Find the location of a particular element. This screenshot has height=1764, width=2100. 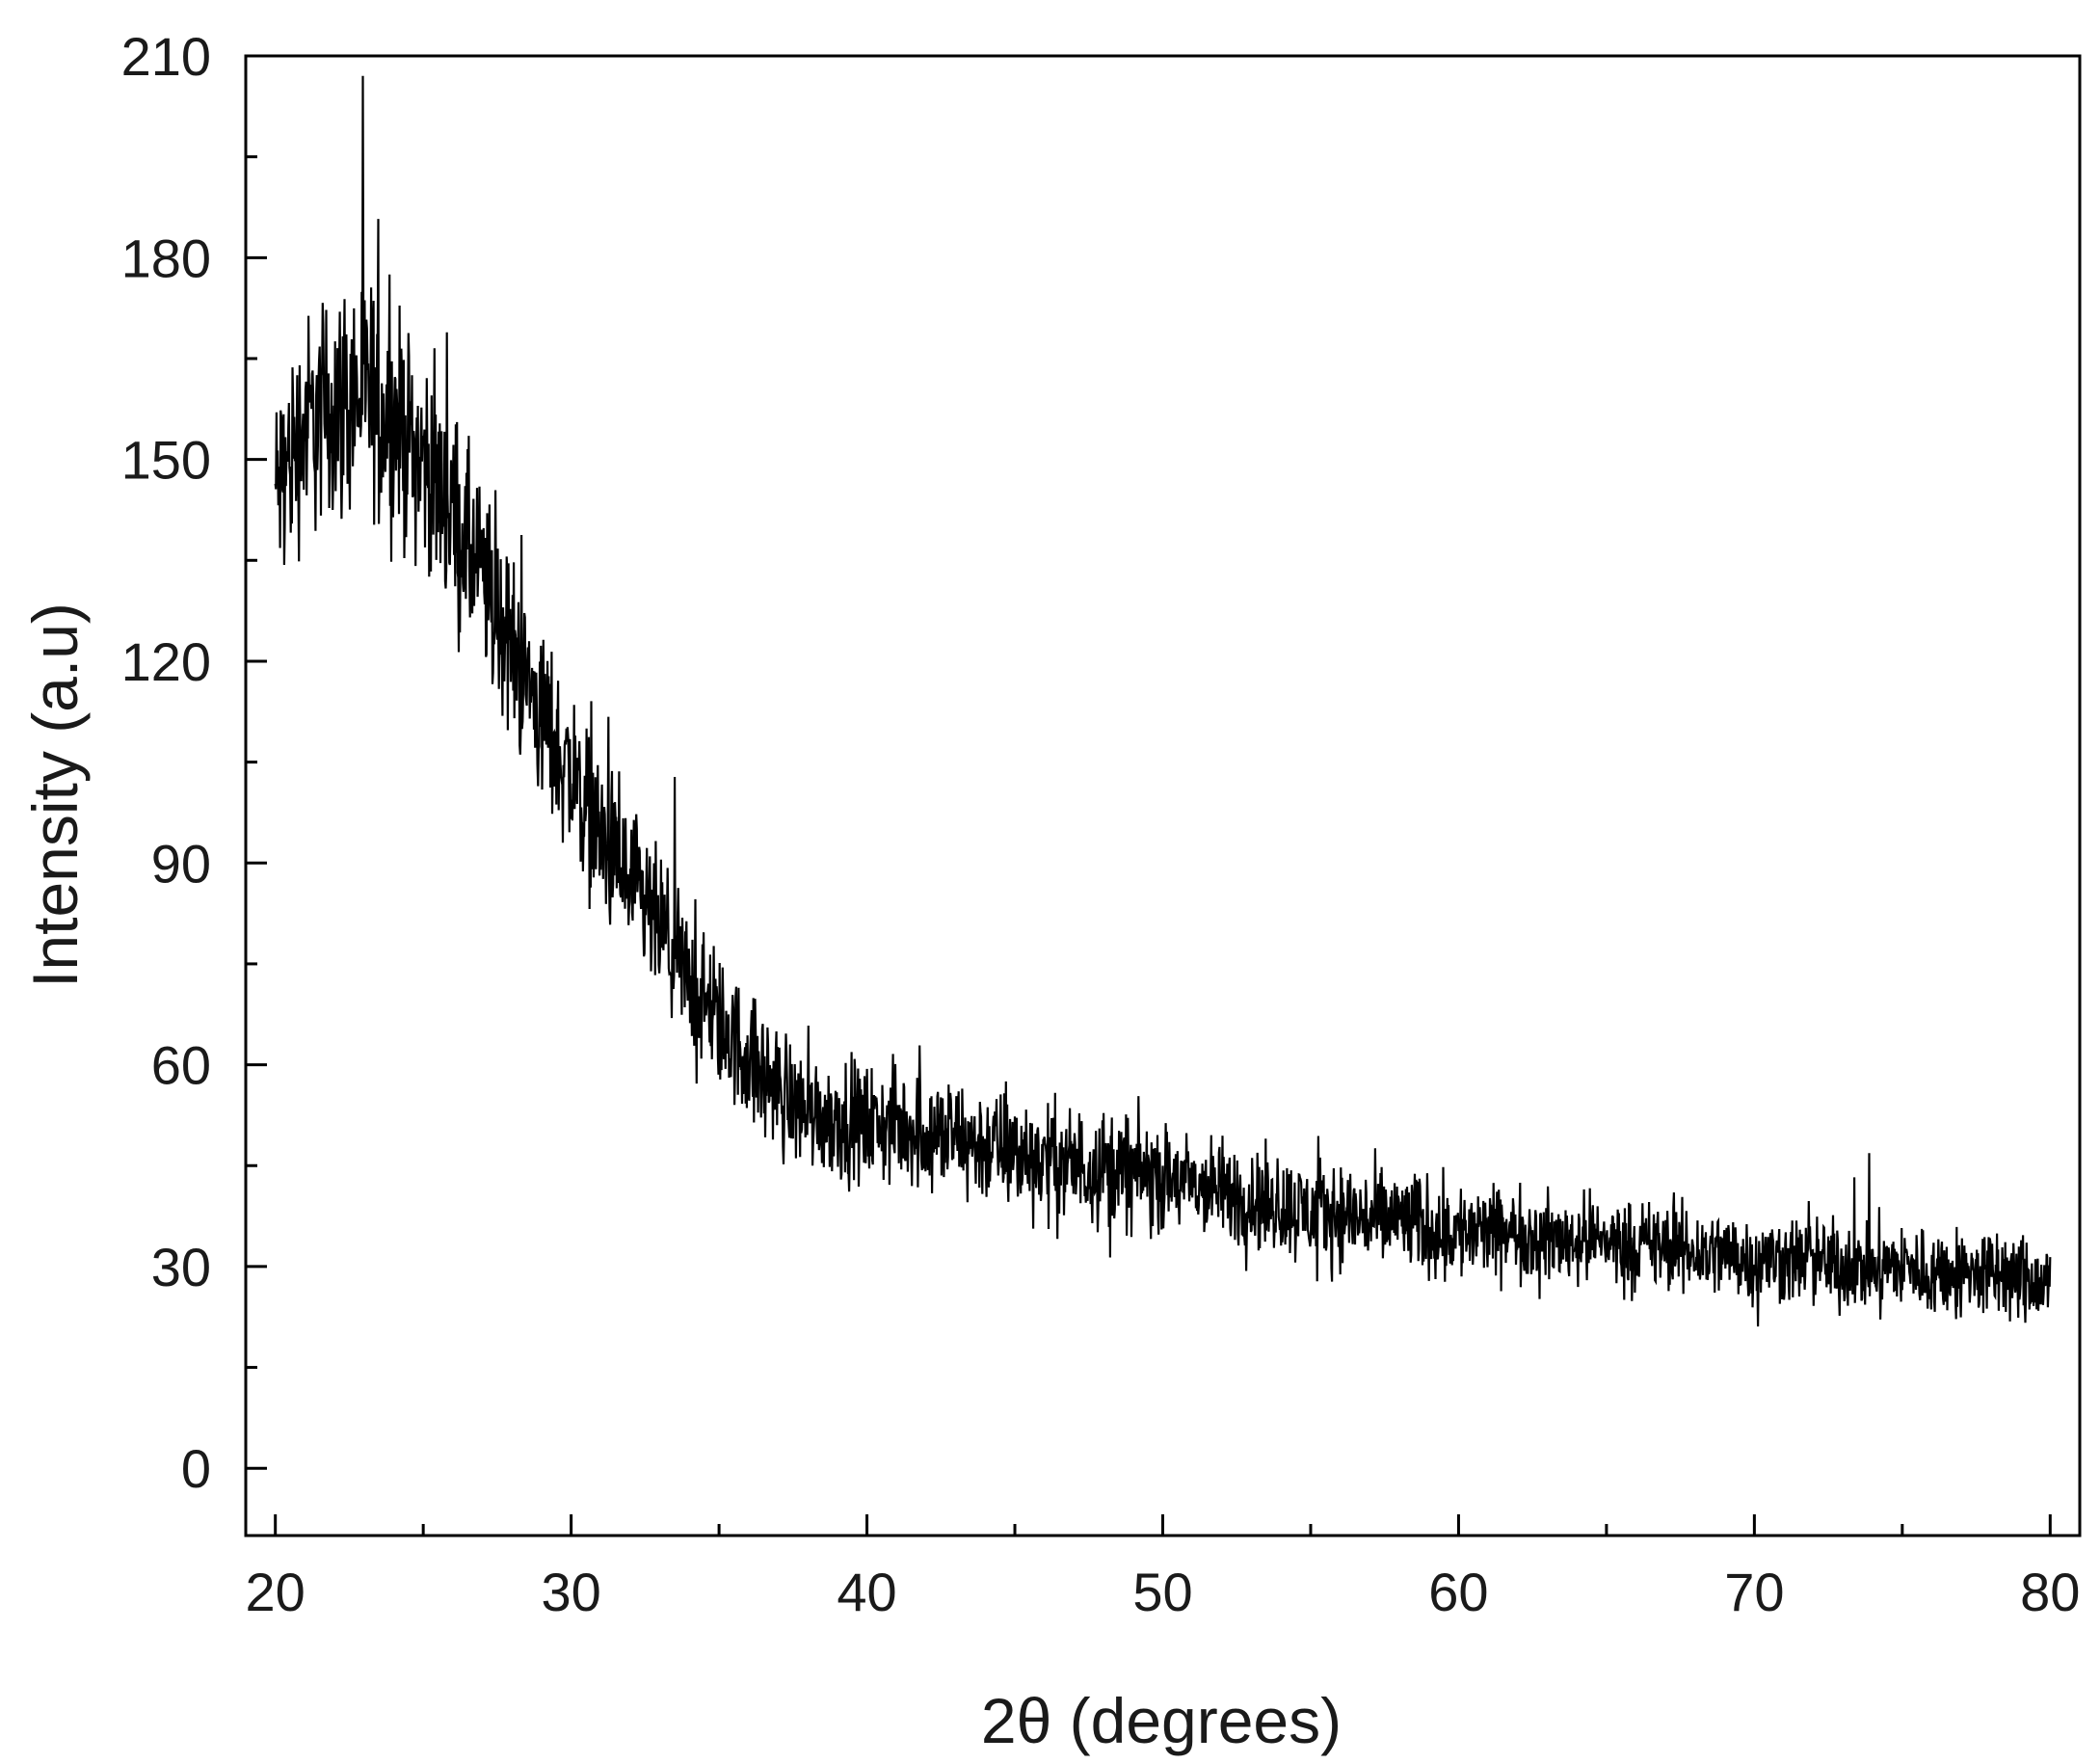

x-tick-label: 20 is located at coordinates (276, 1592).